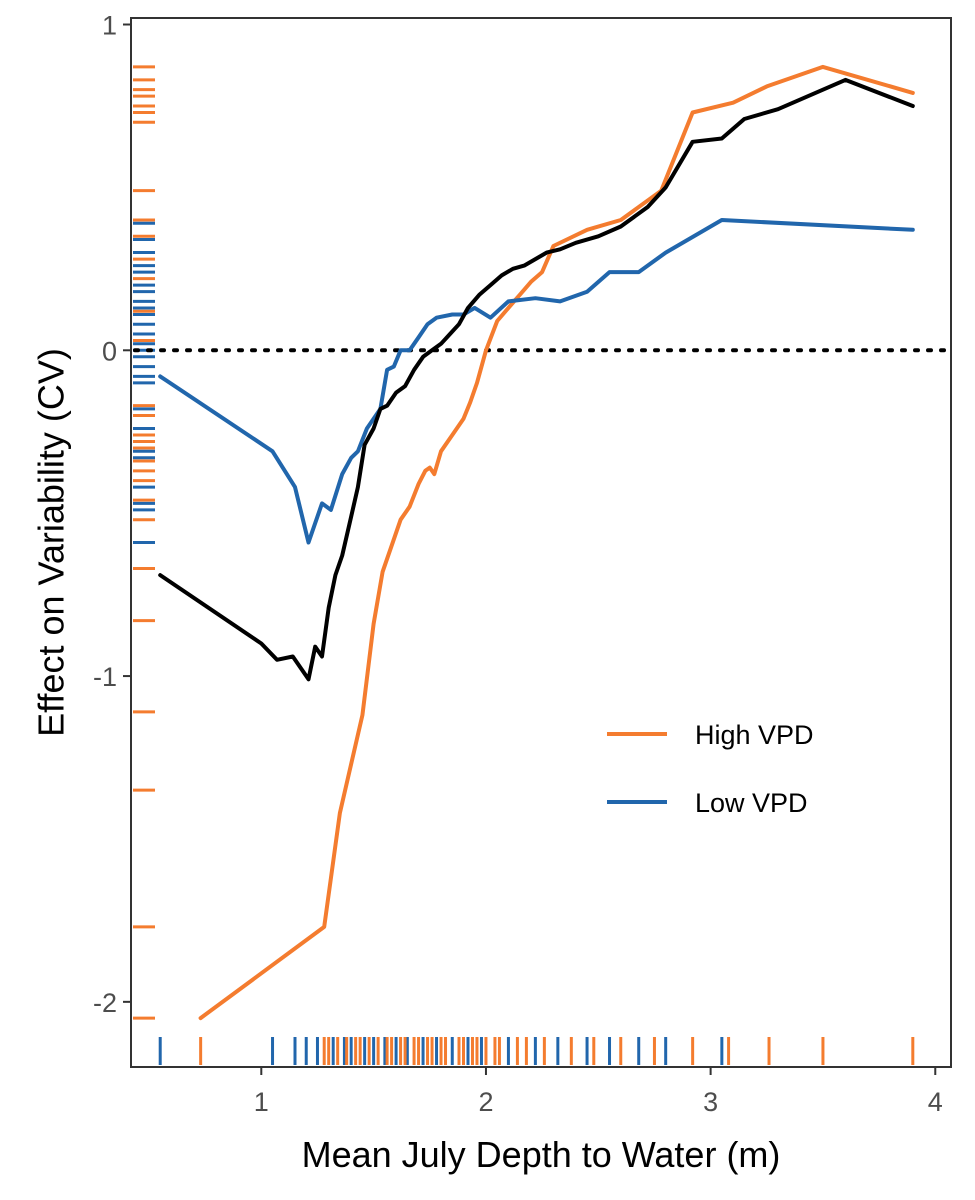  What do you see at coordinates (485, 1102) in the screenshot?
I see `x-tick-label: 2` at bounding box center [485, 1102].